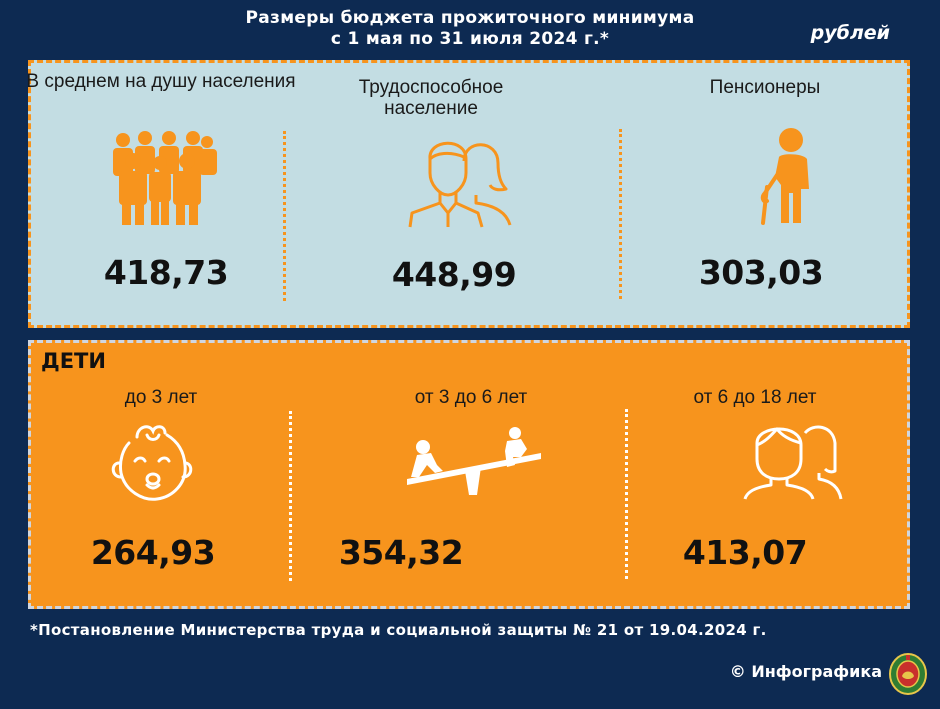  I want to click on adults-average-column: В среднем на душу населения 418,73, so click(163, 194).